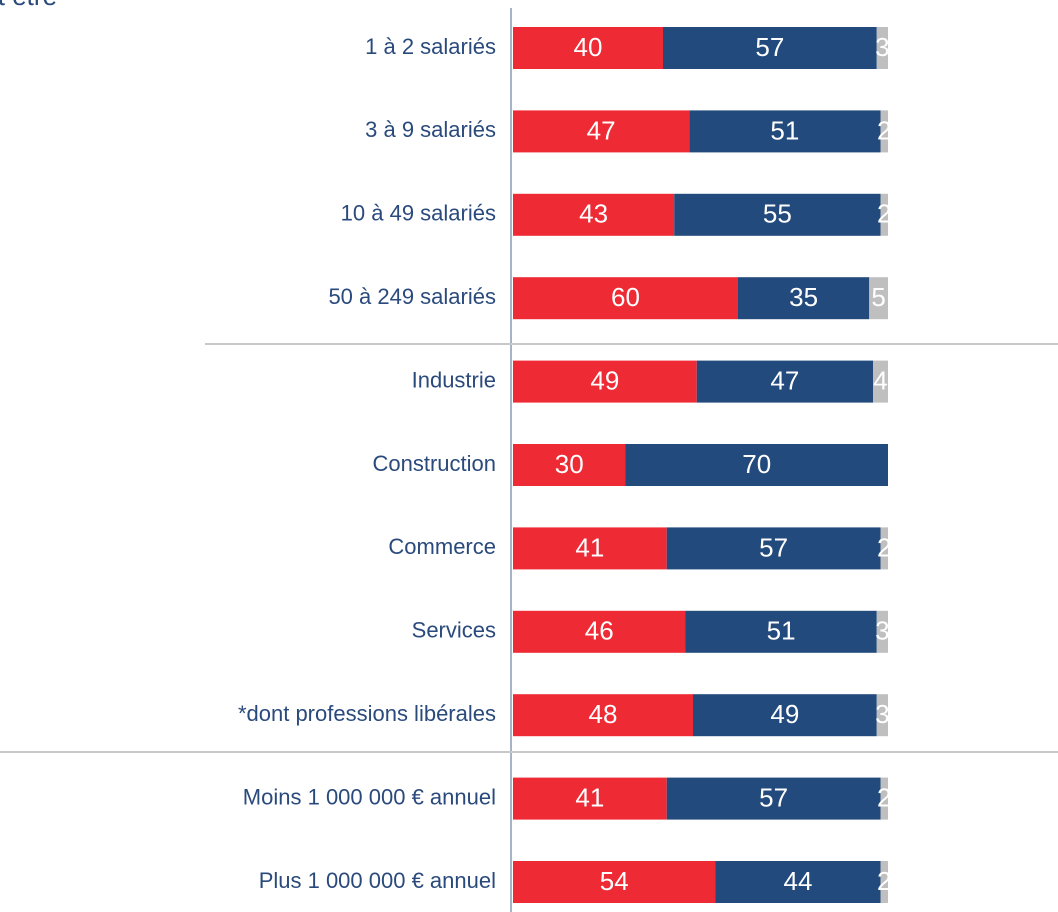 The width and height of the screenshot is (1058, 912). What do you see at coordinates (367, 713) in the screenshot?
I see `category-label: *dont professions libérales` at bounding box center [367, 713].